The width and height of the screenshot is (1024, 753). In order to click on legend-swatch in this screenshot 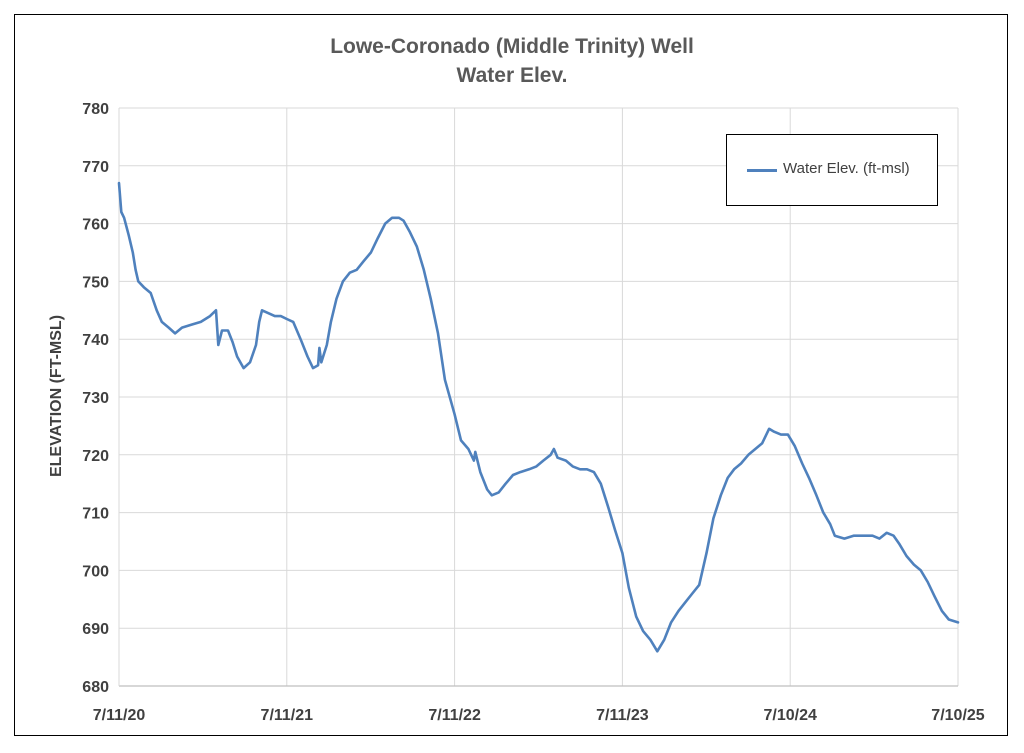, I will do `click(762, 170)`.